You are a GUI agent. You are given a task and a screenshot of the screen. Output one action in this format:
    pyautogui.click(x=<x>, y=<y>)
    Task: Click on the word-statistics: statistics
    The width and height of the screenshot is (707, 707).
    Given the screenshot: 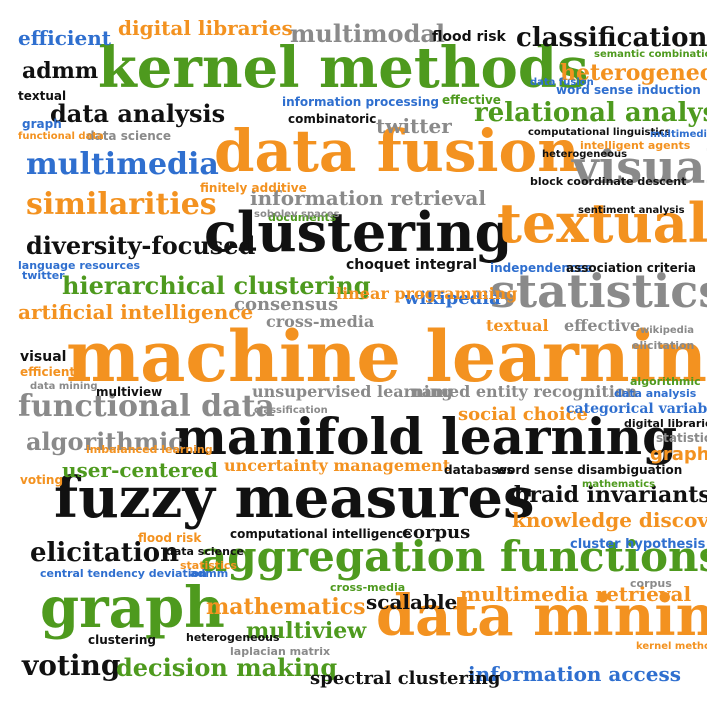 What is the action you would take?
    pyautogui.click(x=598, y=291)
    